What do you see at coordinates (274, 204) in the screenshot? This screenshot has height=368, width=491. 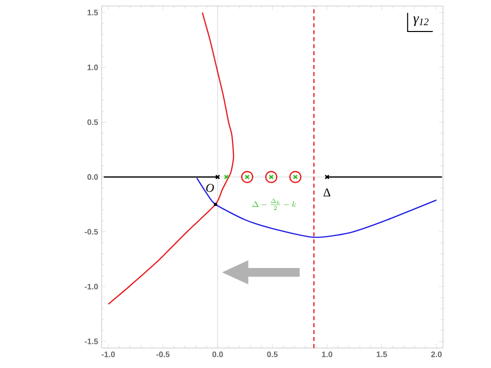 I see `annotation: $\Delta-\frac{\Delta_b}{2}-k$` at bounding box center [274, 204].